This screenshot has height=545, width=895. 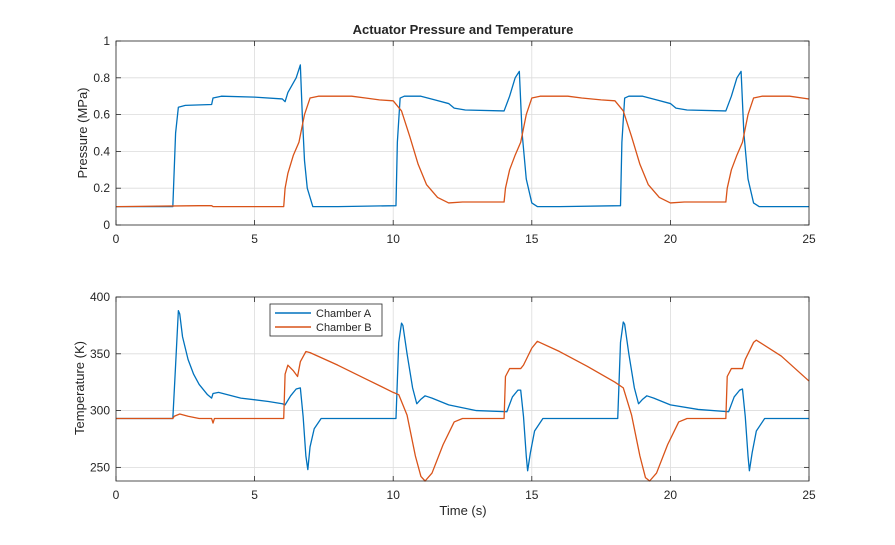 I want to click on legend-label-chamber-b: Chamber B, so click(x=344, y=328).